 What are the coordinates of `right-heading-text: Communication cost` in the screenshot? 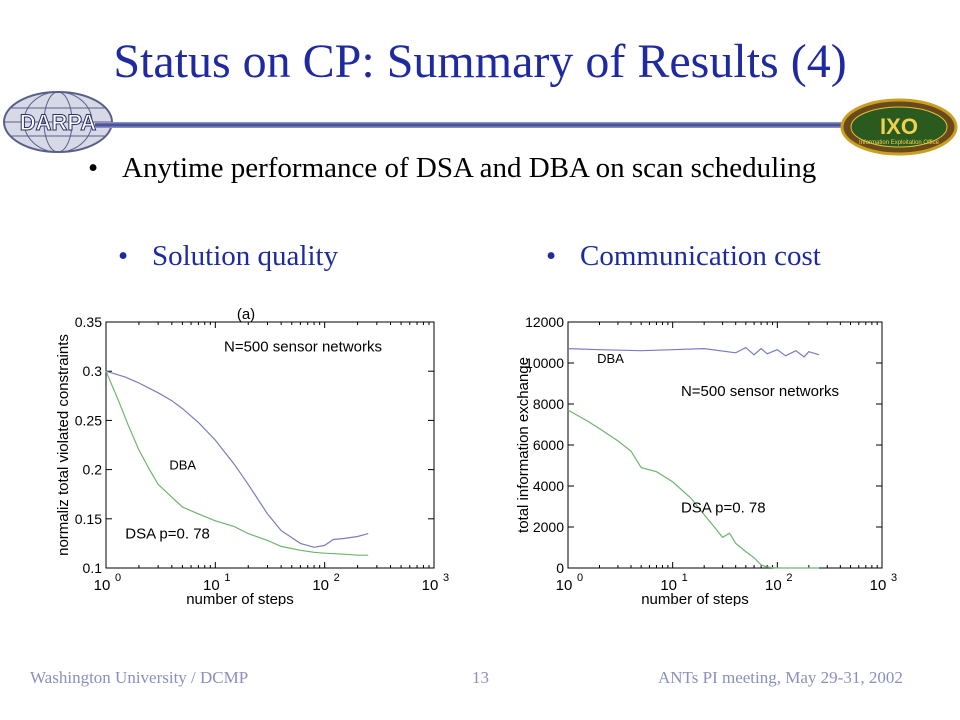 It's located at (700, 256).